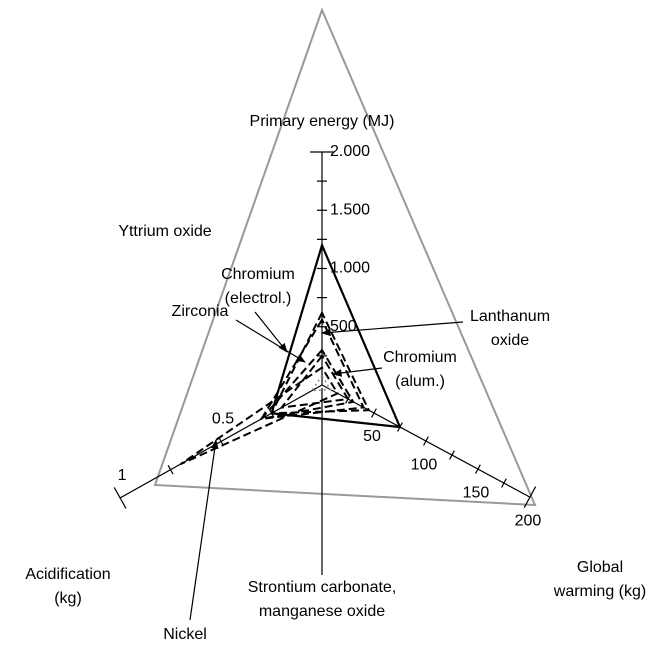 The height and width of the screenshot is (648, 658). Describe the element at coordinates (185, 634) in the screenshot. I see `series-annotation: Nickel` at that location.